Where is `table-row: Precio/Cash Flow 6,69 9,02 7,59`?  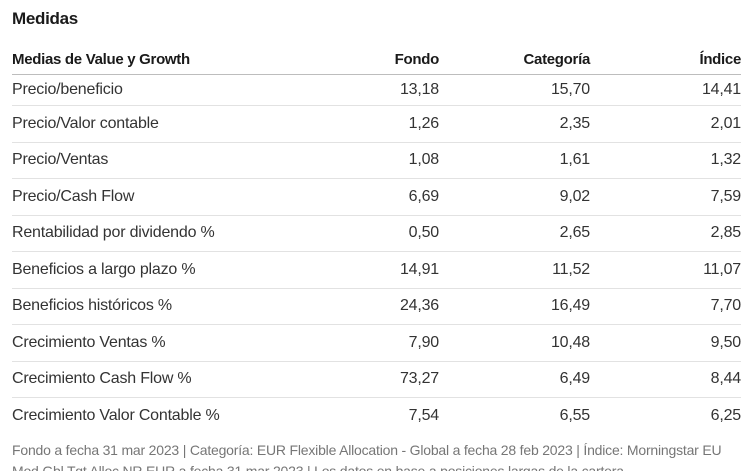 table-row: Precio/Cash Flow 6,69 9,02 7,59 is located at coordinates (376, 196).